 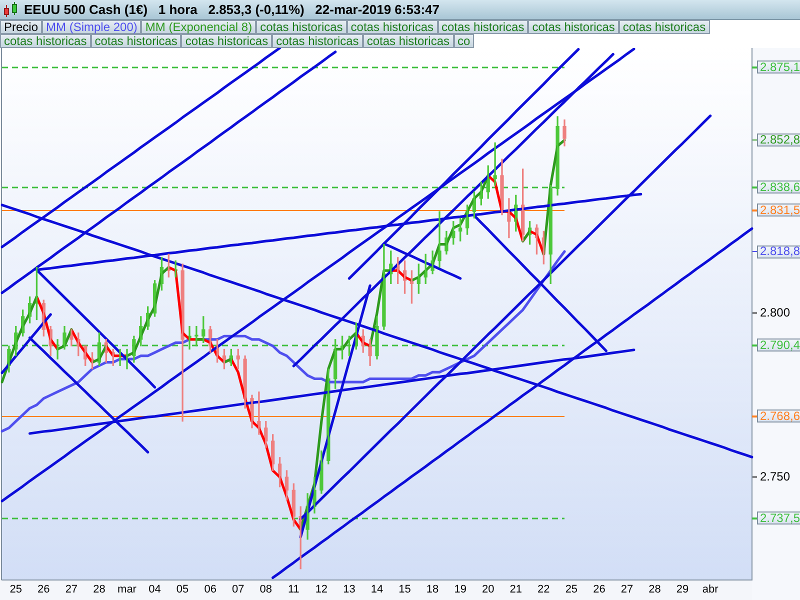 What do you see at coordinates (154, 590) in the screenshot?
I see `x-tick-label: 04` at bounding box center [154, 590].